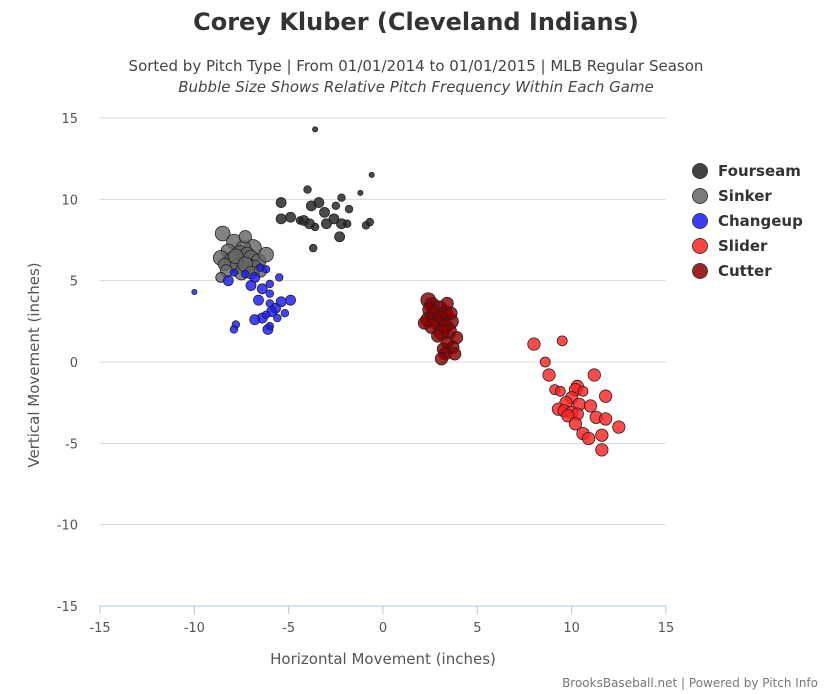 This screenshot has width=832, height=694. I want to click on legend-item-changeup: Changeup, so click(747, 220).